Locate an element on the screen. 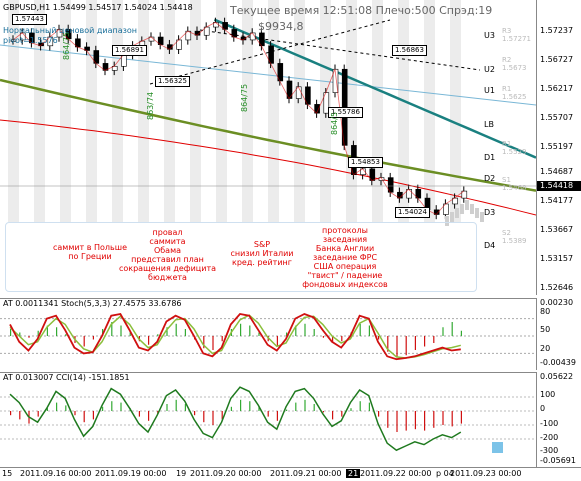 This screenshot has height=481, width=581. cci-tick: 100 is located at coordinates (548, 394).